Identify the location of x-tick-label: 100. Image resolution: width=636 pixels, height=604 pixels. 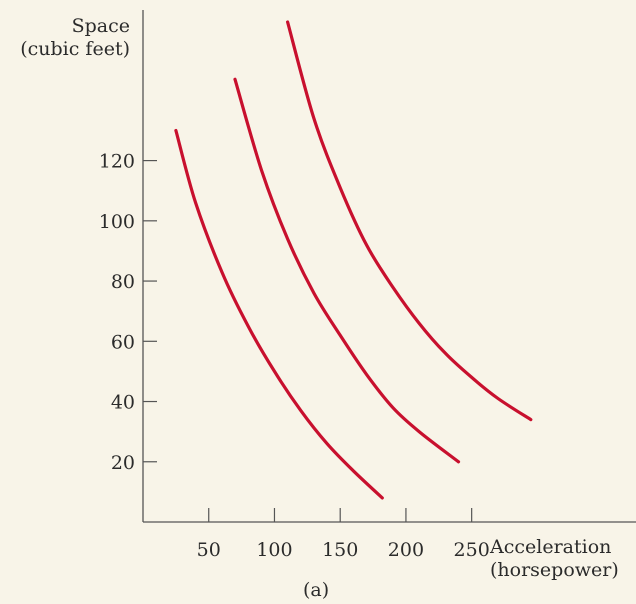
(274, 550).